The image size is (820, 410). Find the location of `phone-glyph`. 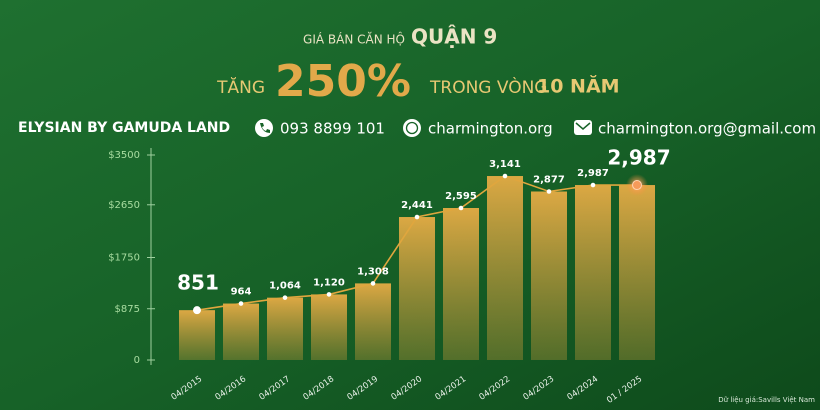

phone-glyph is located at coordinates (265, 128).